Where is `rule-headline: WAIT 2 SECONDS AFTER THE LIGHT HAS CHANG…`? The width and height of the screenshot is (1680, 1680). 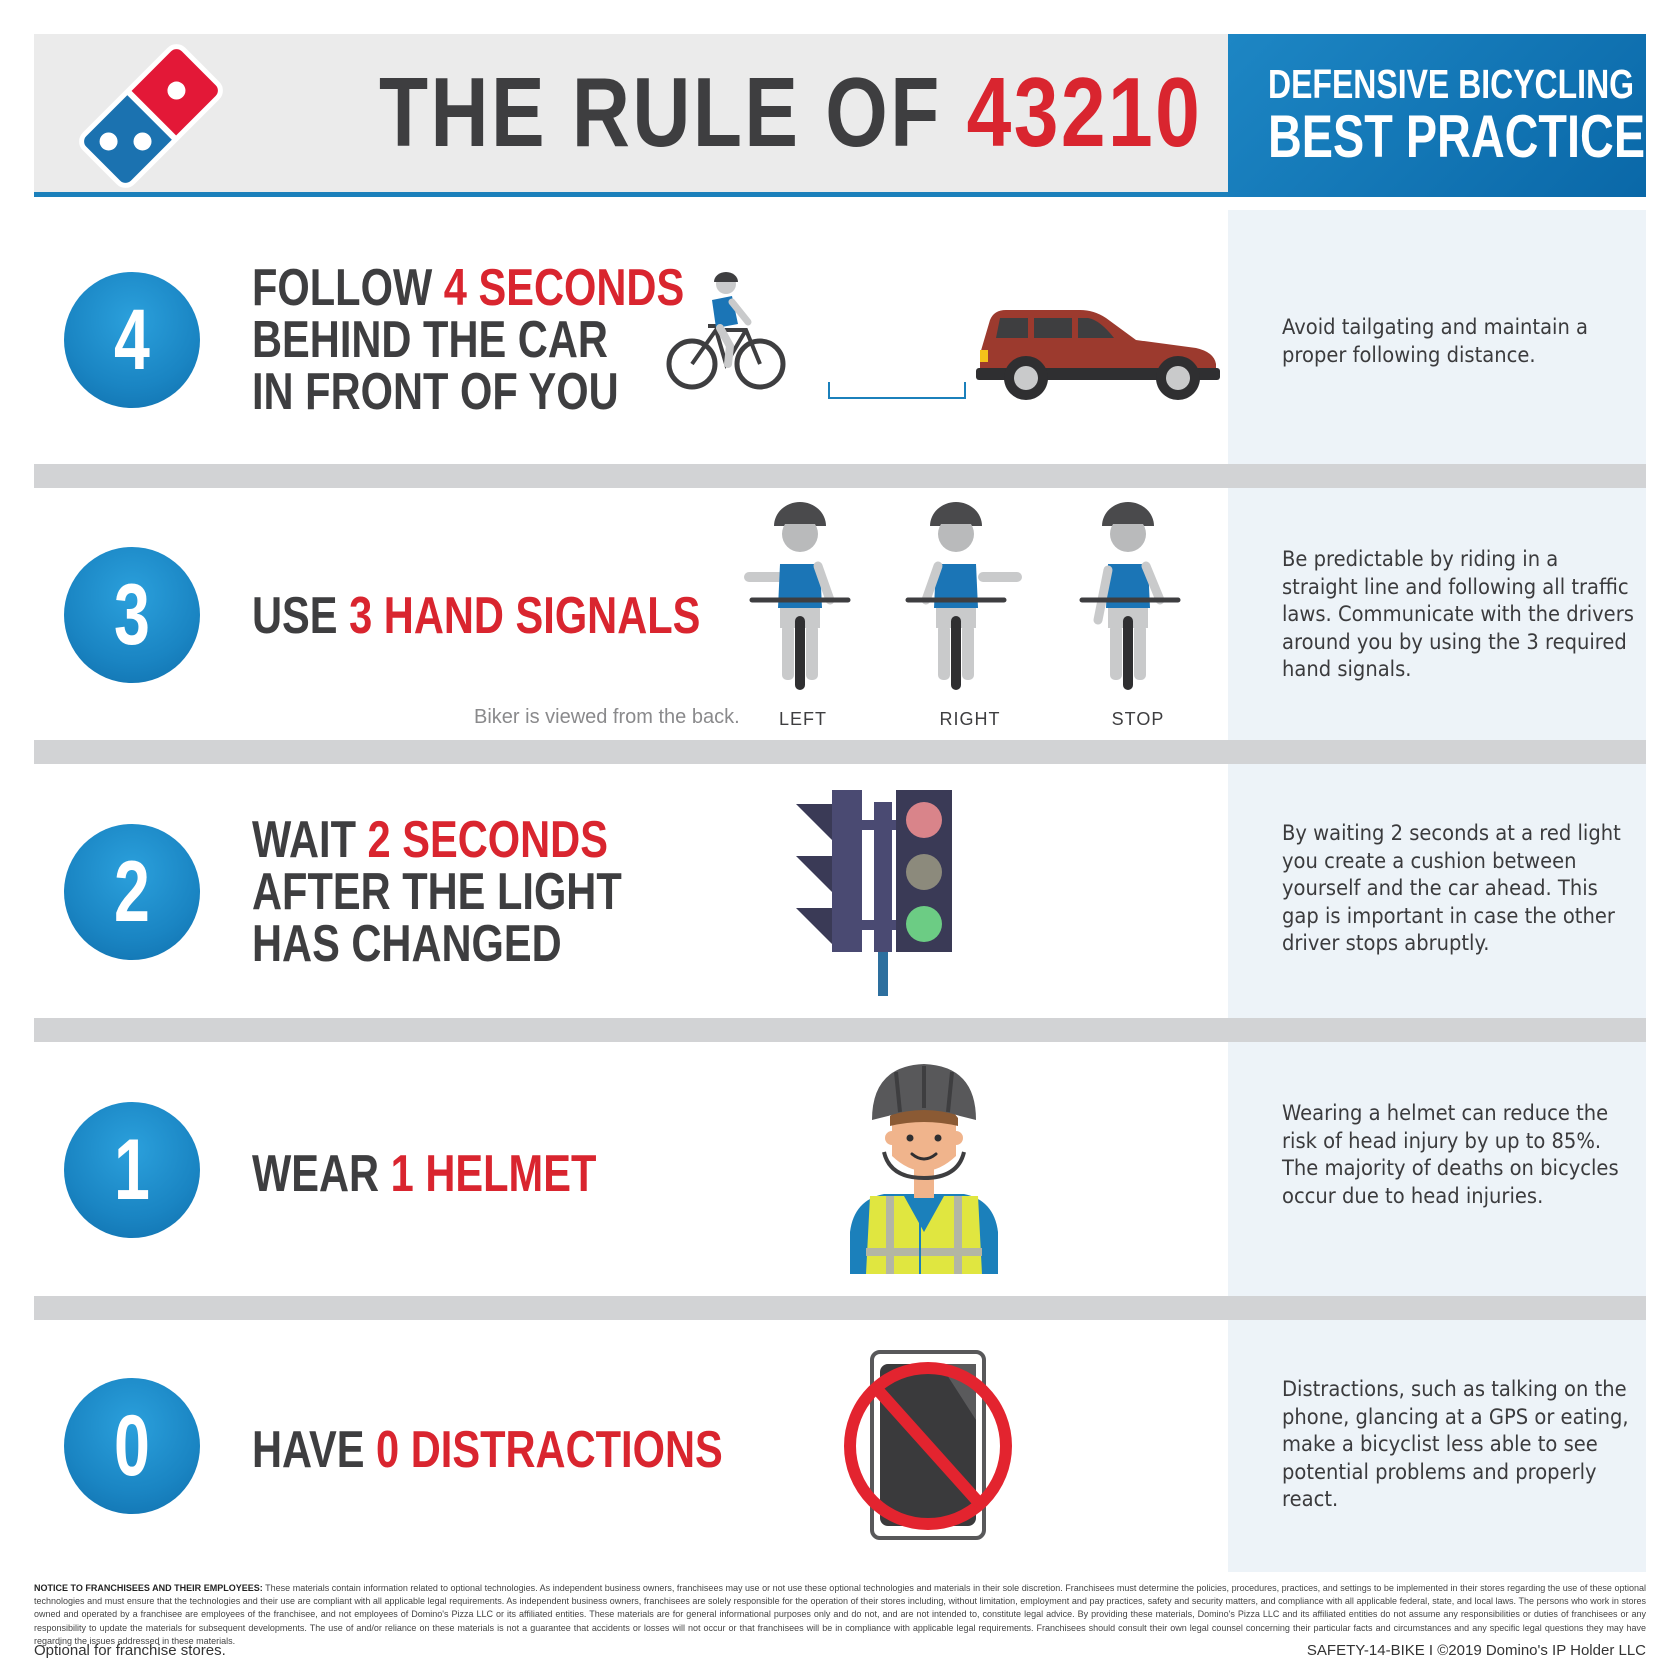 rule-headline: WAIT 2 SECONDS AFTER THE LIGHT HAS CHANG… is located at coordinates (437, 892).